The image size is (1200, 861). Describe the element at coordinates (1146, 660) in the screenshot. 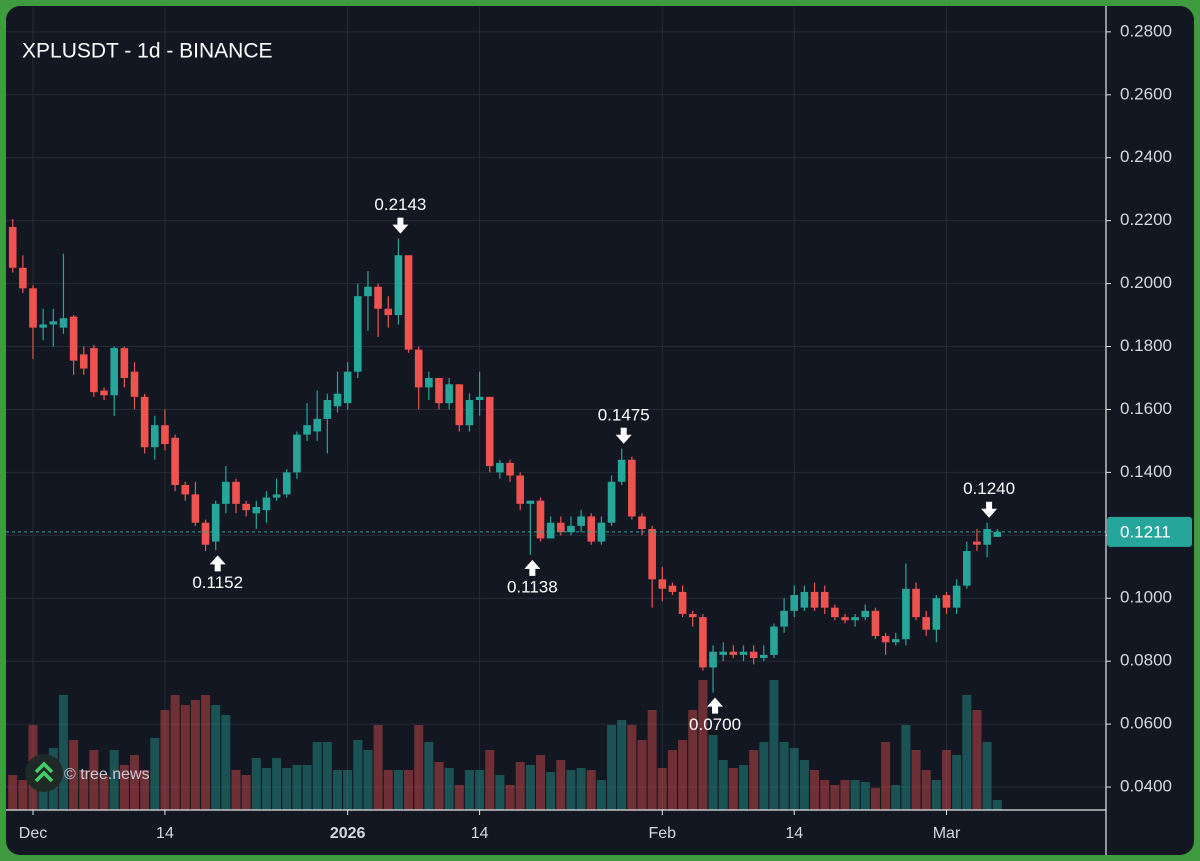

I see `y-tick-label: 0.0800` at that location.